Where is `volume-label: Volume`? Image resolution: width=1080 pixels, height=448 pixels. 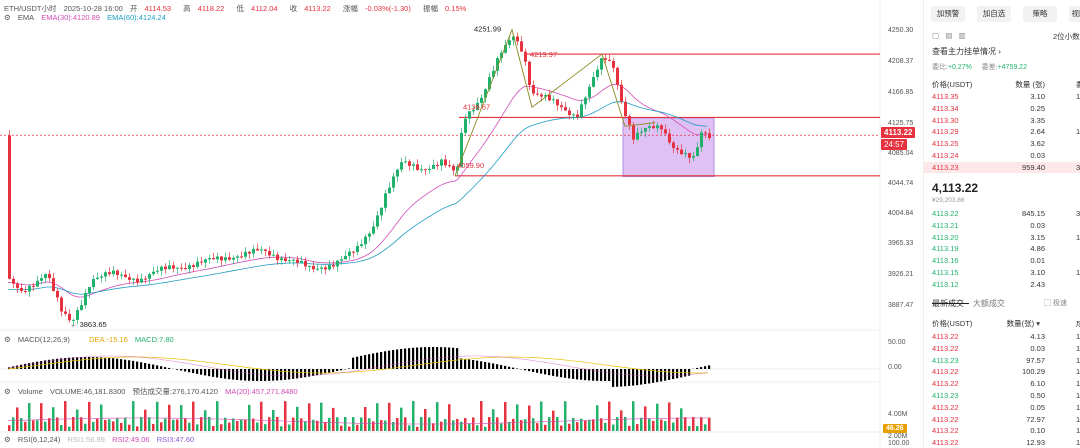 volume-label: Volume is located at coordinates (30, 391).